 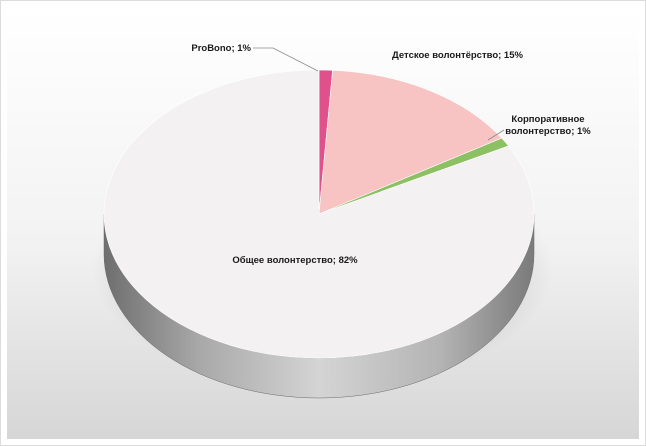 I want to click on data-label-1: Детское волонтёрство; 15%, so click(x=458, y=55).